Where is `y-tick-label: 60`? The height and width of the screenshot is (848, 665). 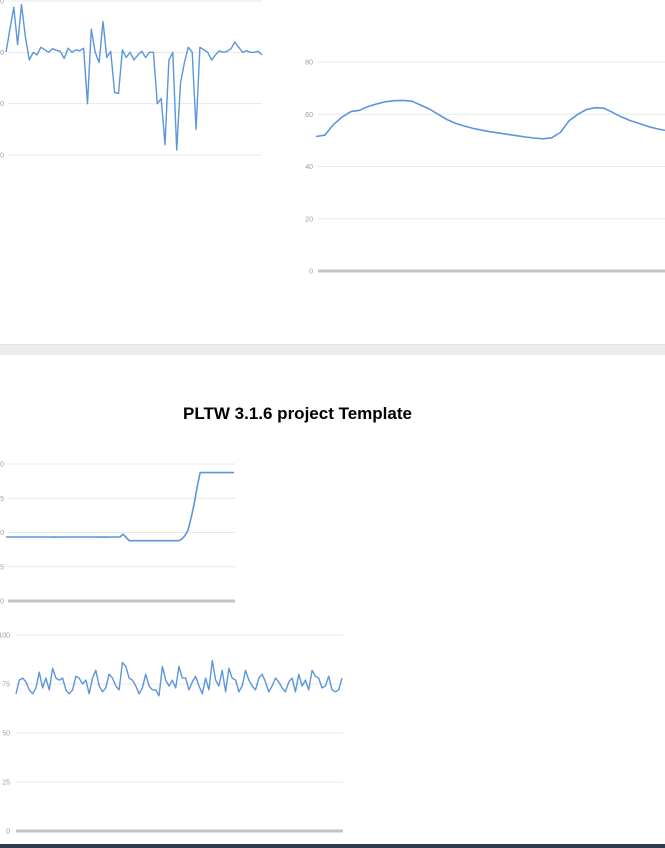
y-tick-label: 60 is located at coordinates (309, 115).